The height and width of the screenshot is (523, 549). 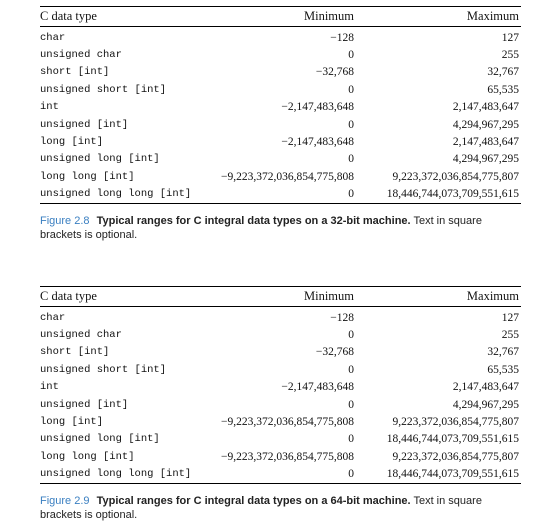 What do you see at coordinates (280, 159) in the screenshot?
I see `table-row: unsigned long [int] 0 4,294,967,295` at bounding box center [280, 159].